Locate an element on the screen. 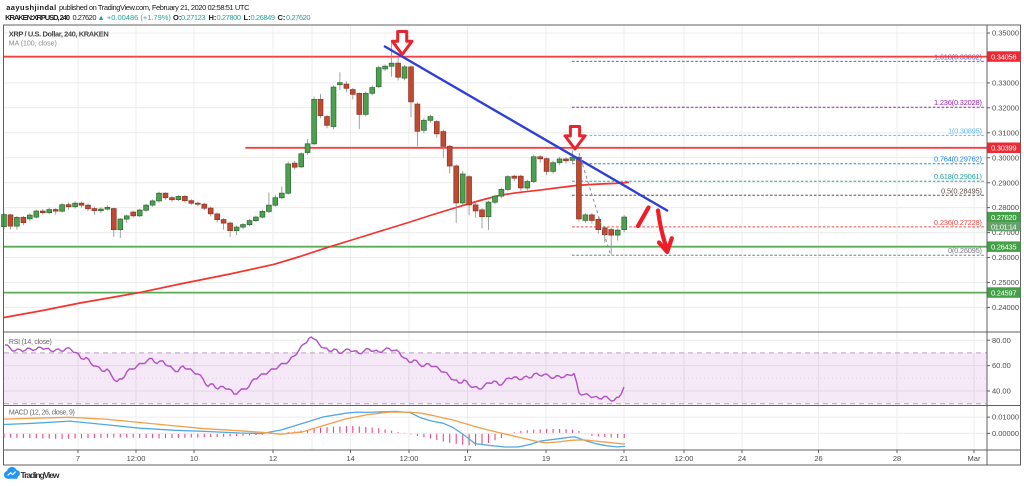 The height and width of the screenshot is (486, 1024). svg-text: 0.26000 is located at coordinates (1005, 257).